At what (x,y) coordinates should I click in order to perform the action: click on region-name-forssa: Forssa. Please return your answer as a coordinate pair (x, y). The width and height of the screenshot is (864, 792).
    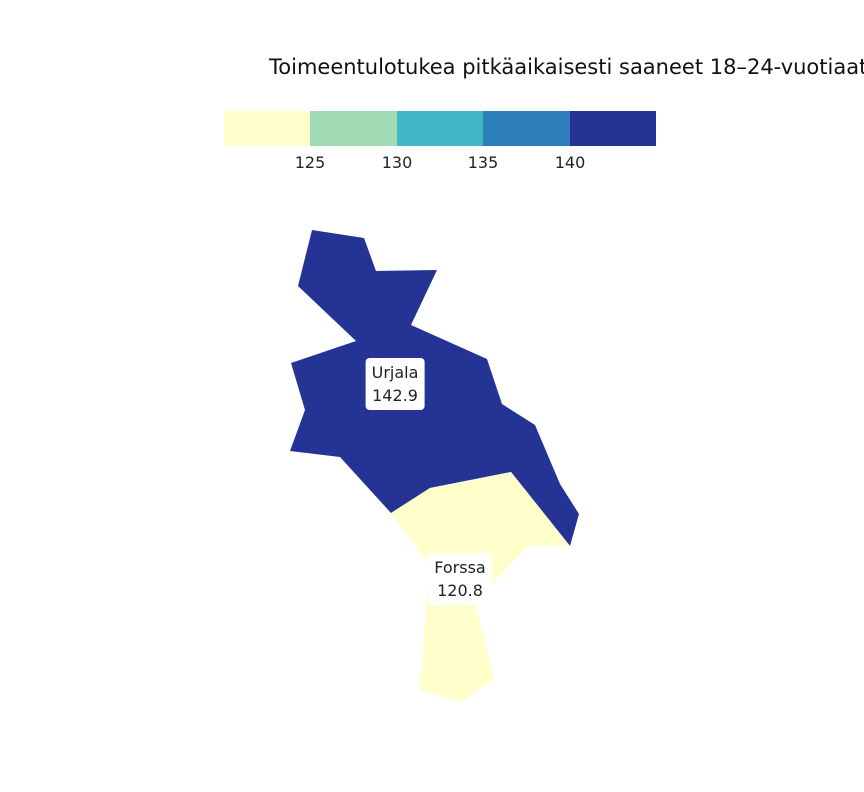
    Looking at the image, I should click on (460, 567).